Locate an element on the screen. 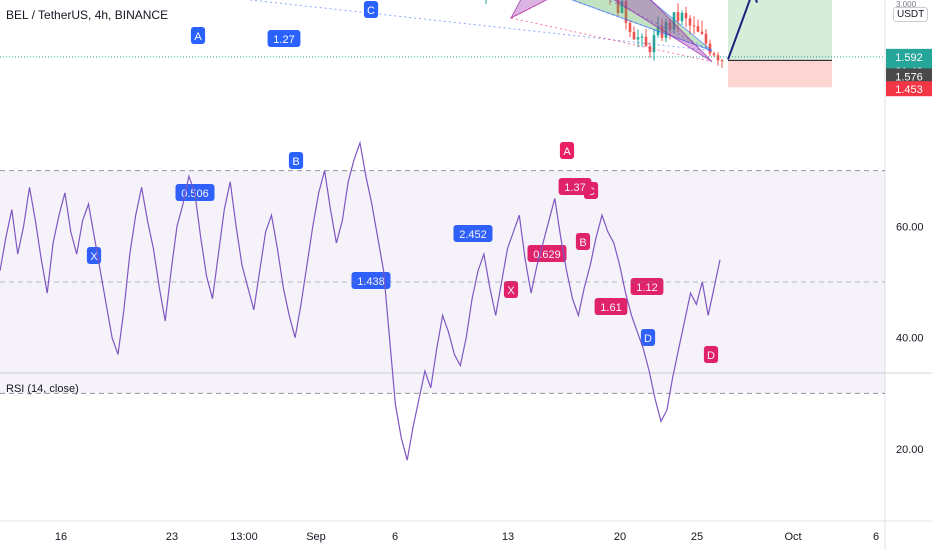  top-price-tick: 3.000 is located at coordinates (906, 4).